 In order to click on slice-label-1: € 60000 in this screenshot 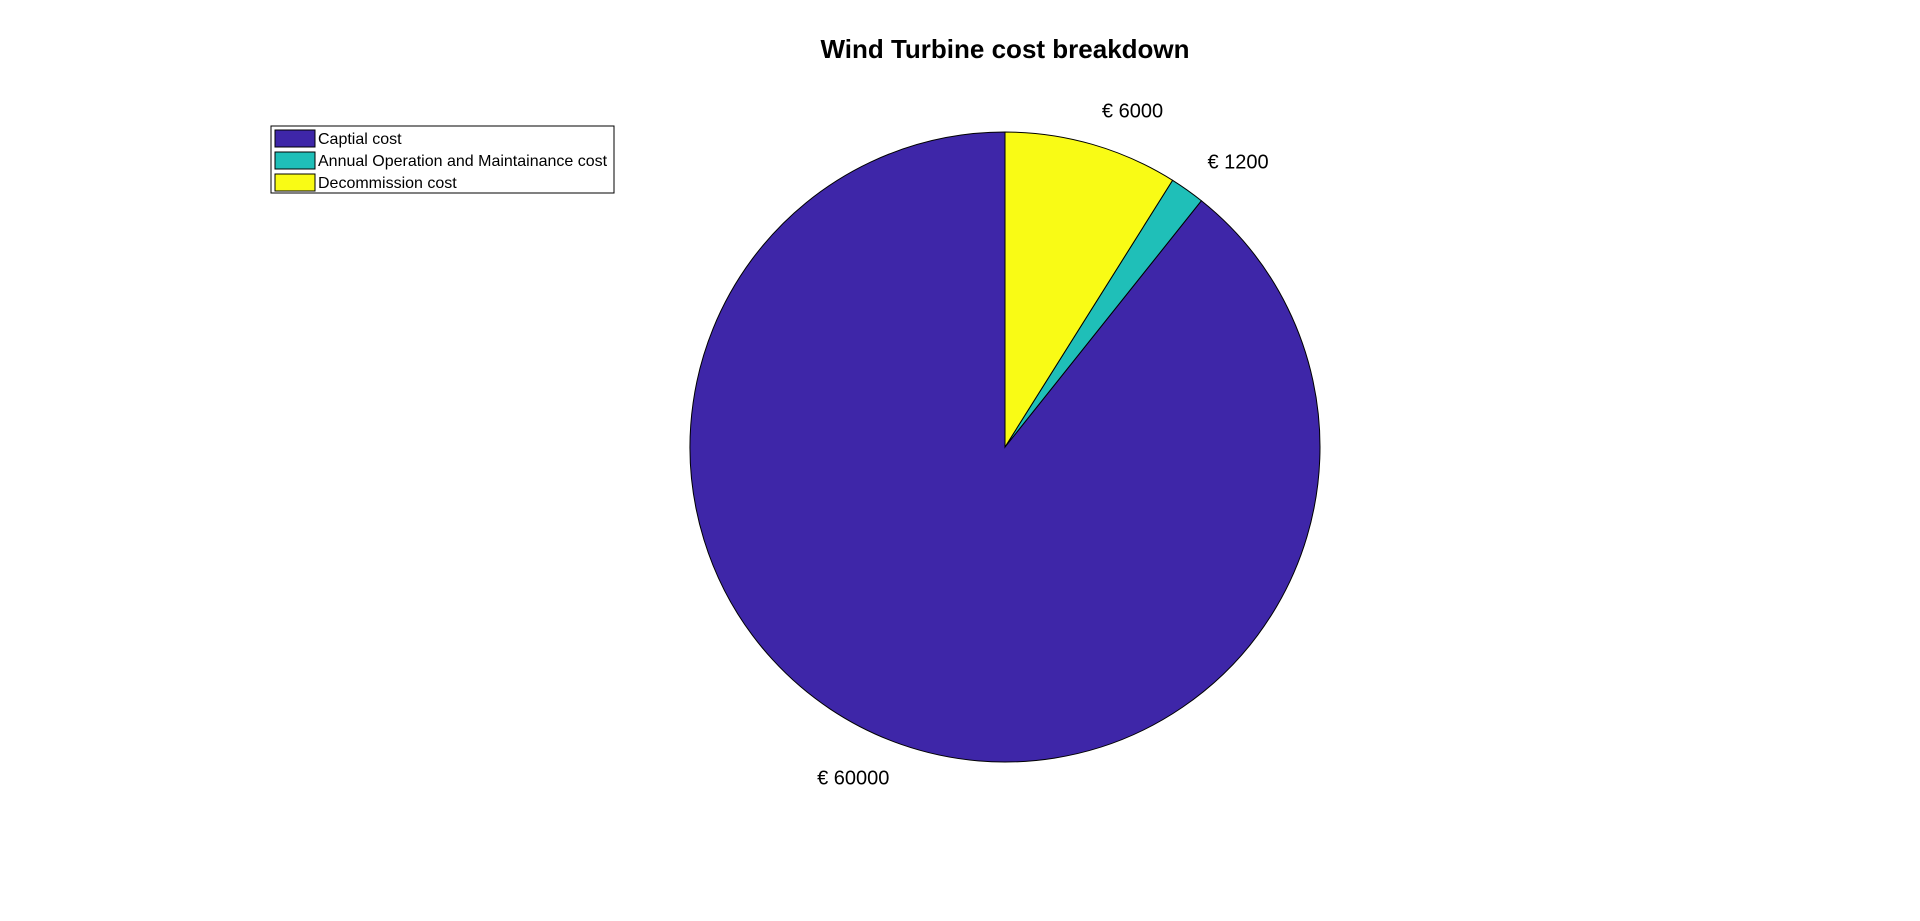, I will do `click(853, 778)`.